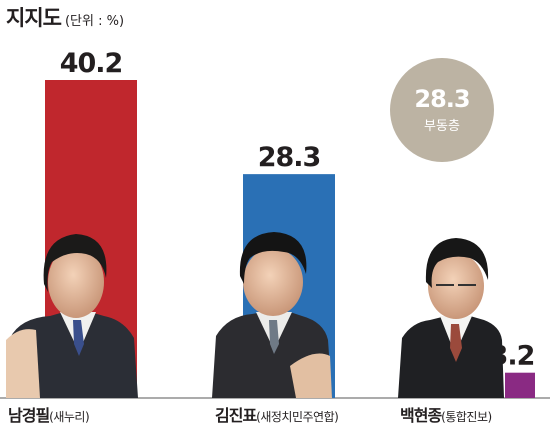  I want to click on candidate-party: (통합진보), so click(466, 417).